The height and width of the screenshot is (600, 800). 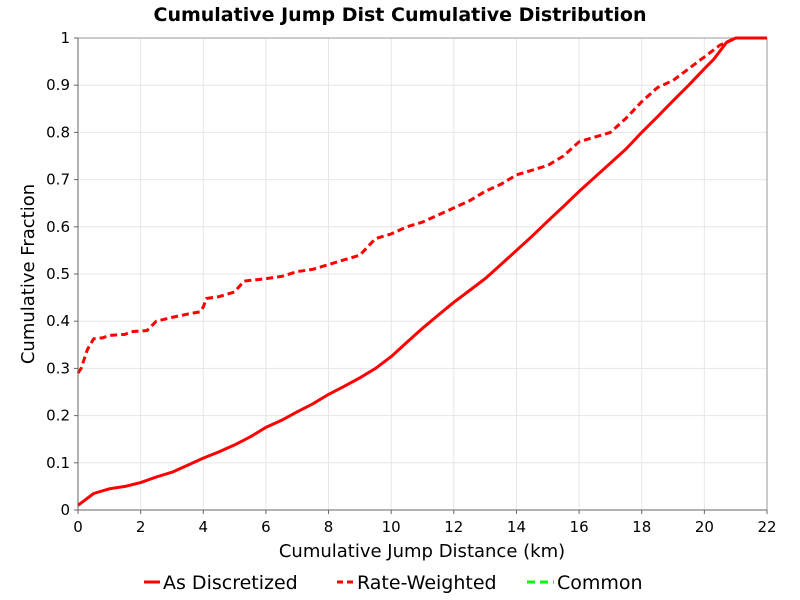 What do you see at coordinates (58, 463) in the screenshot?
I see `y-tick-label-1: 0.1` at bounding box center [58, 463].